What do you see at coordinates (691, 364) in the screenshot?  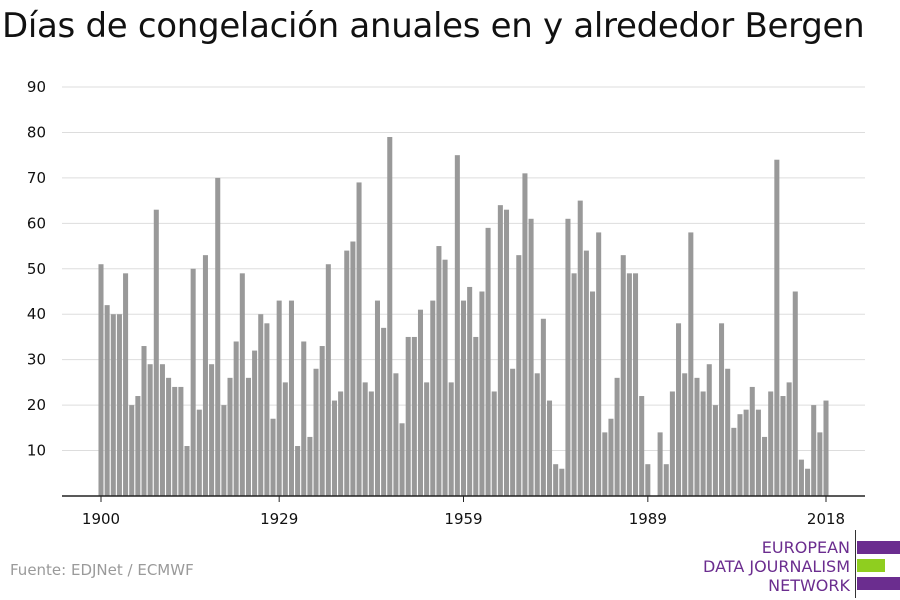 I see `bar-1996` at bounding box center [691, 364].